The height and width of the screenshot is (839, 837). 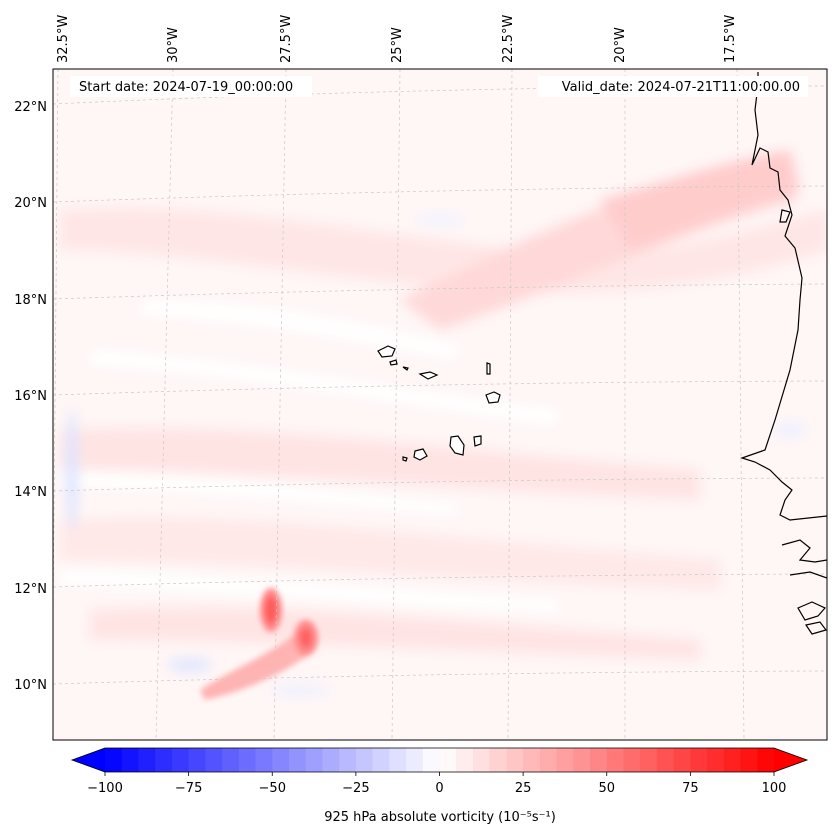 I want to click on lon-tick-label: 17.5°W, so click(x=730, y=39).